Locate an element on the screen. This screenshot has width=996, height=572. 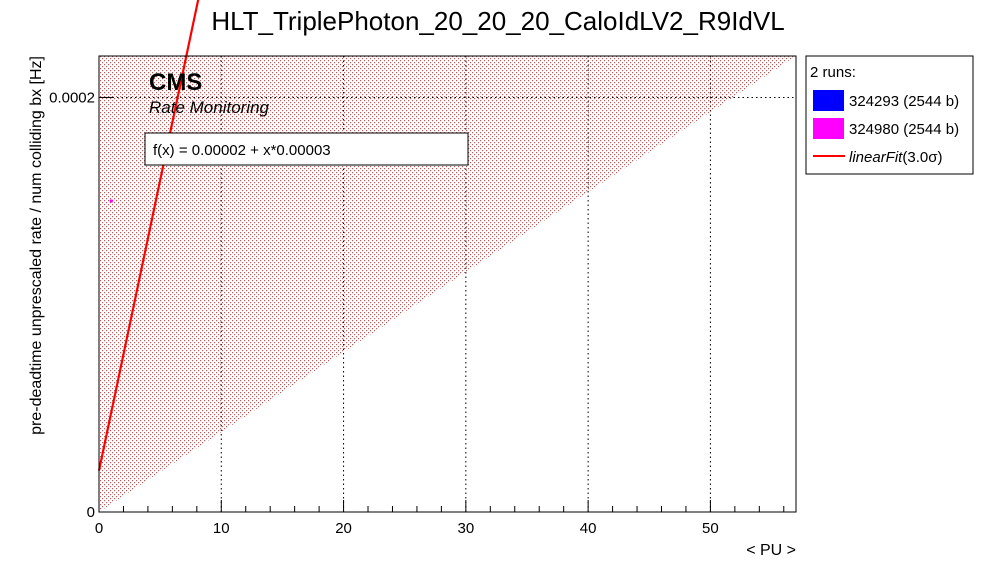
legend-label-run-324980: 324980 (2544 b) is located at coordinates (904, 129).